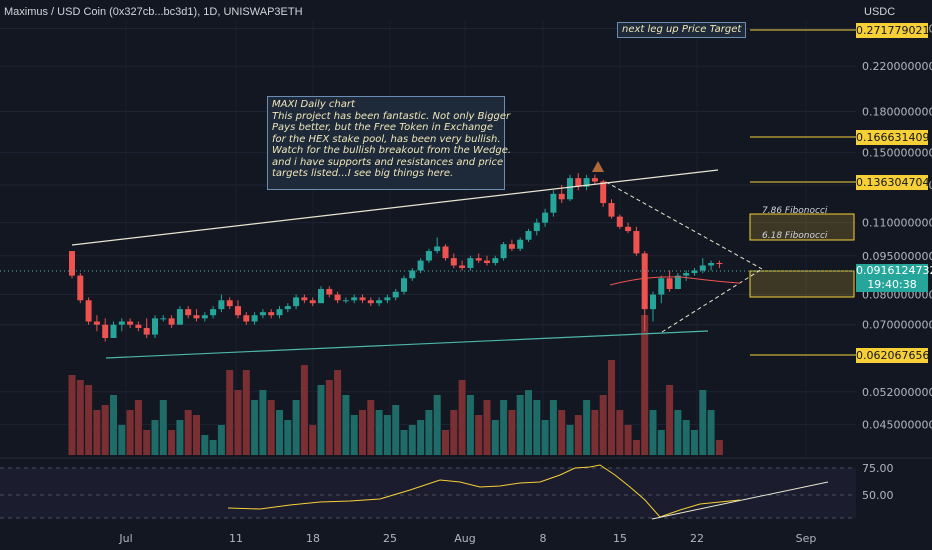  I want to click on rsi-trendline, so click(740, 500).